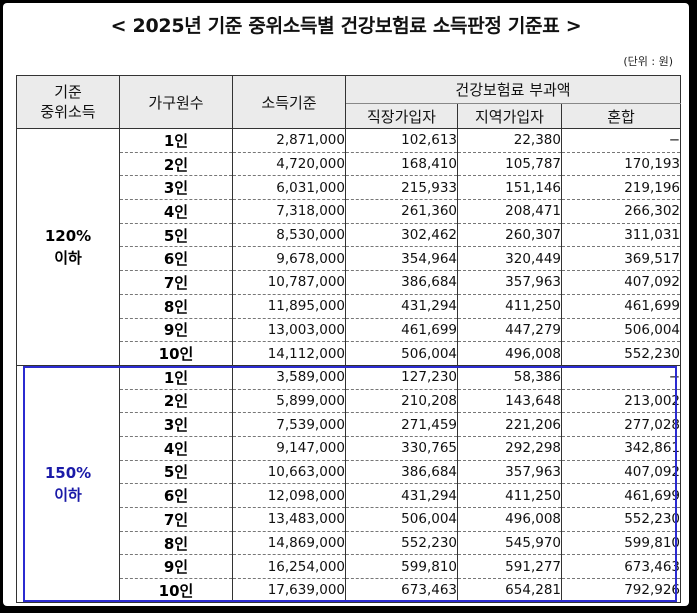  What do you see at coordinates (68, 102) in the screenshot?
I see `header-median-income: 기준 중위소득` at bounding box center [68, 102].